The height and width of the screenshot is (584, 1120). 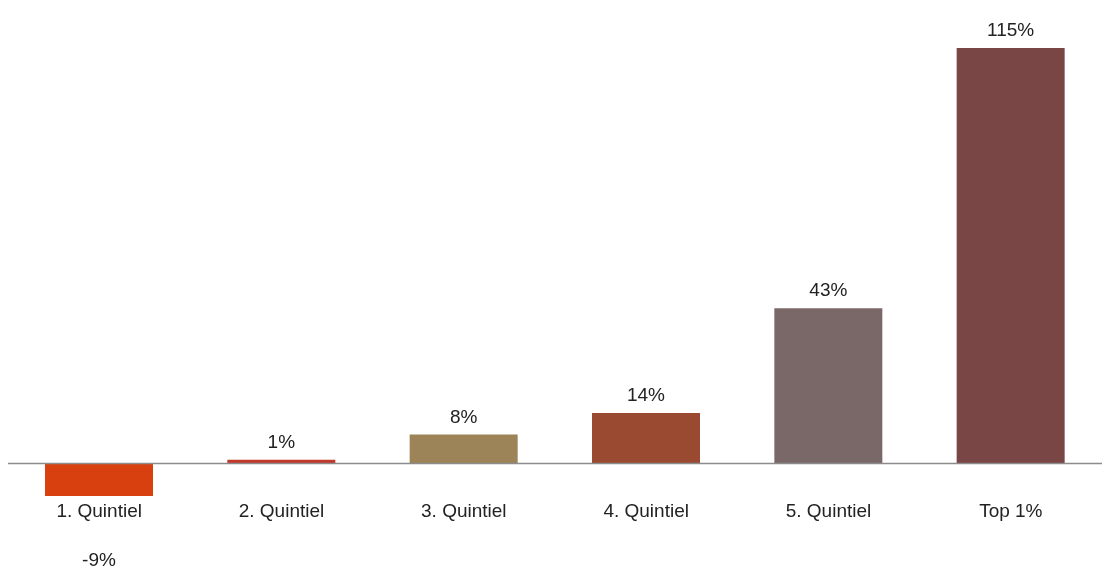 What do you see at coordinates (281, 441) in the screenshot?
I see `data-label: 1%` at bounding box center [281, 441].